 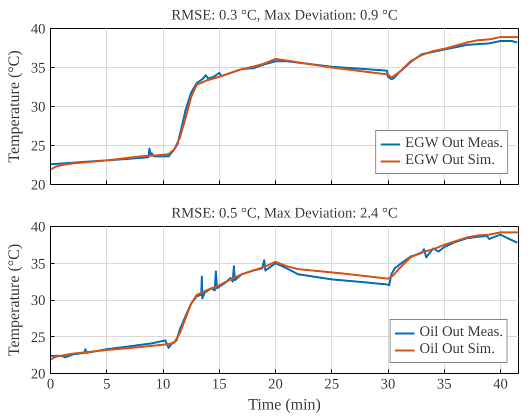 What do you see at coordinates (500, 384) in the screenshot?
I see `x-tick-label: 40` at bounding box center [500, 384].